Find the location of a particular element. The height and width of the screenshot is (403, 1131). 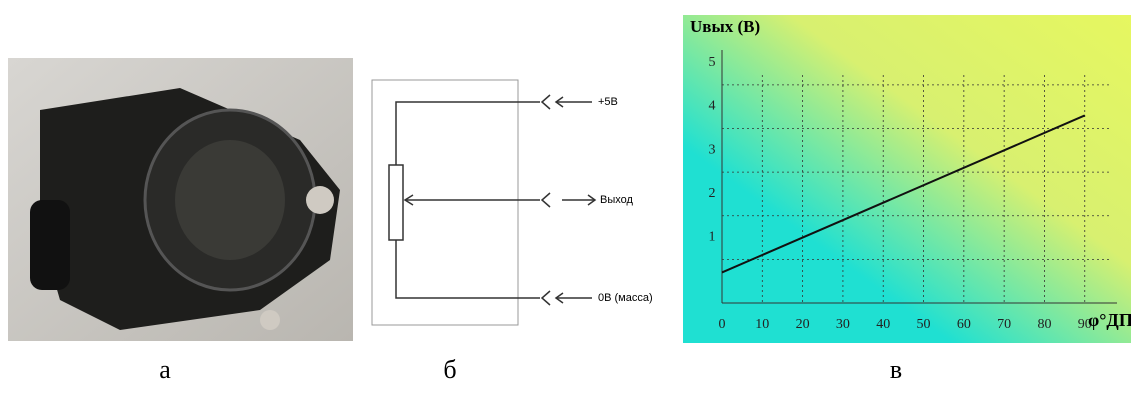

y-axis-label: Uвых (В) is located at coordinates (725, 26).